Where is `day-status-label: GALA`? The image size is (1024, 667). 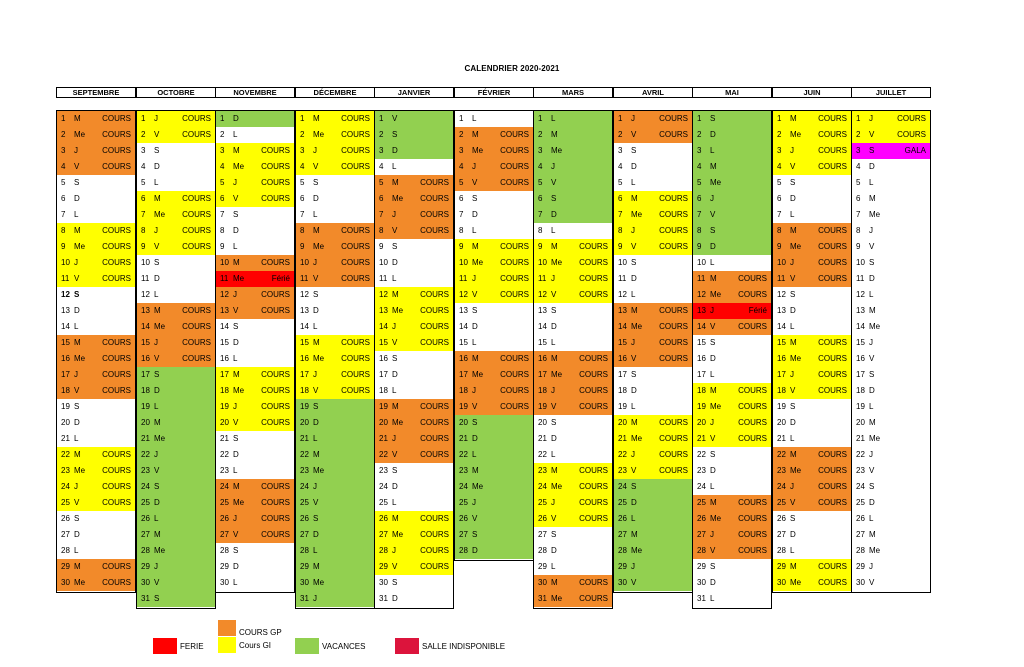 day-status-label: GALA is located at coordinates (915, 150).